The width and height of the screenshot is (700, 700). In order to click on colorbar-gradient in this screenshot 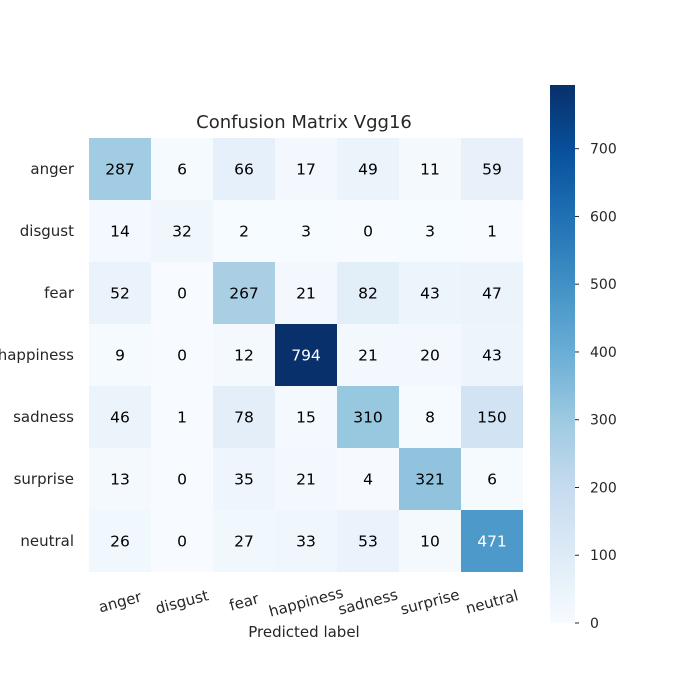, I will do `click(562, 354)`.